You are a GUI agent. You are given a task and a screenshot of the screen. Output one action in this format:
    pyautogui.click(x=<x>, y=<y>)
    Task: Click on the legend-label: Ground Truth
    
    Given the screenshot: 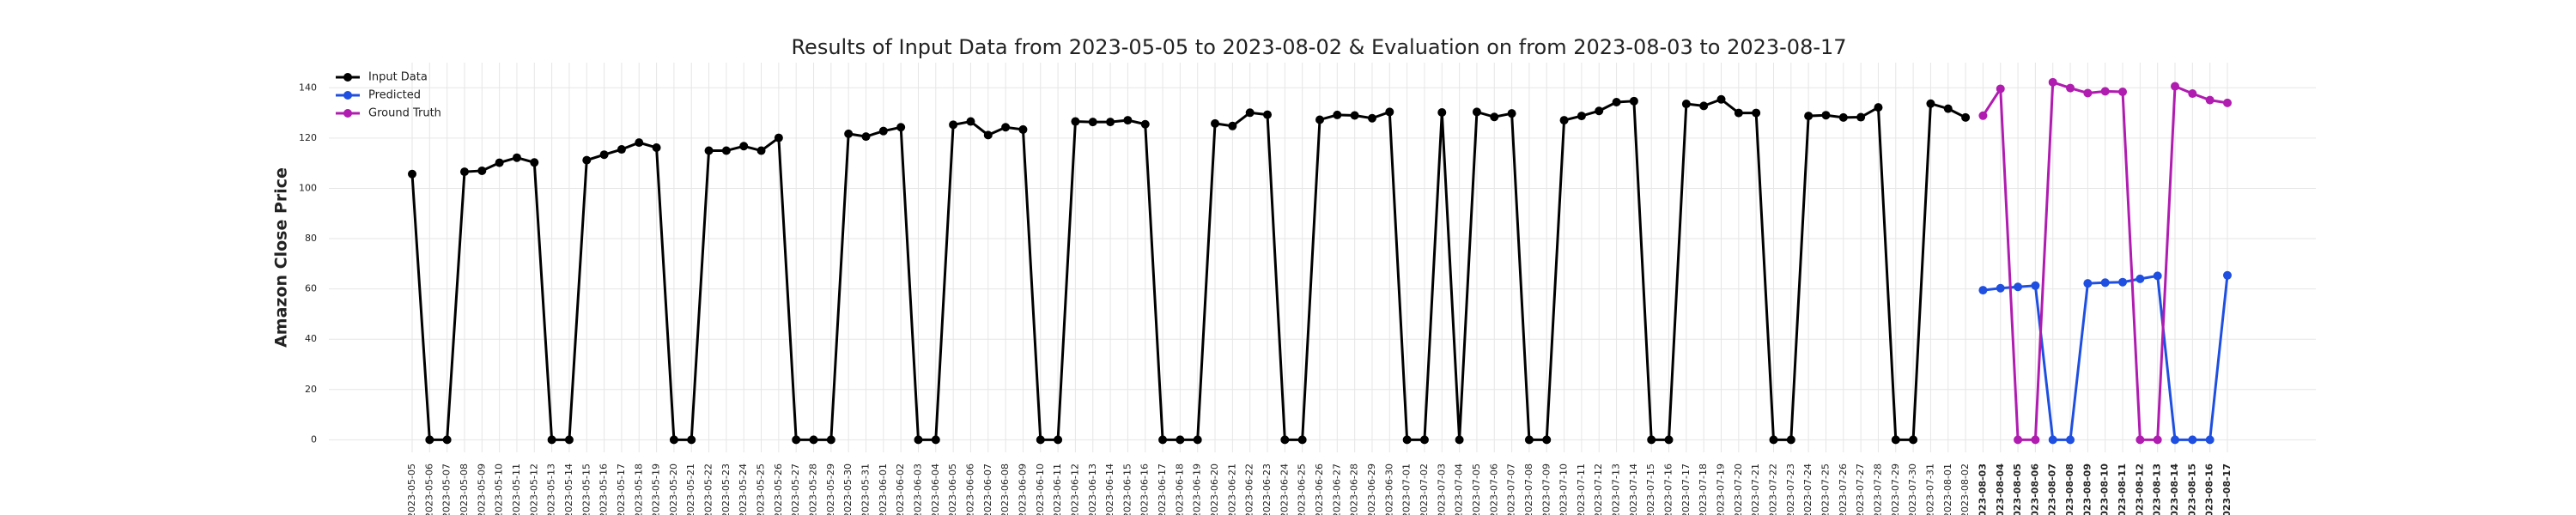 What is the action you would take?
    pyautogui.click(x=404, y=113)
    